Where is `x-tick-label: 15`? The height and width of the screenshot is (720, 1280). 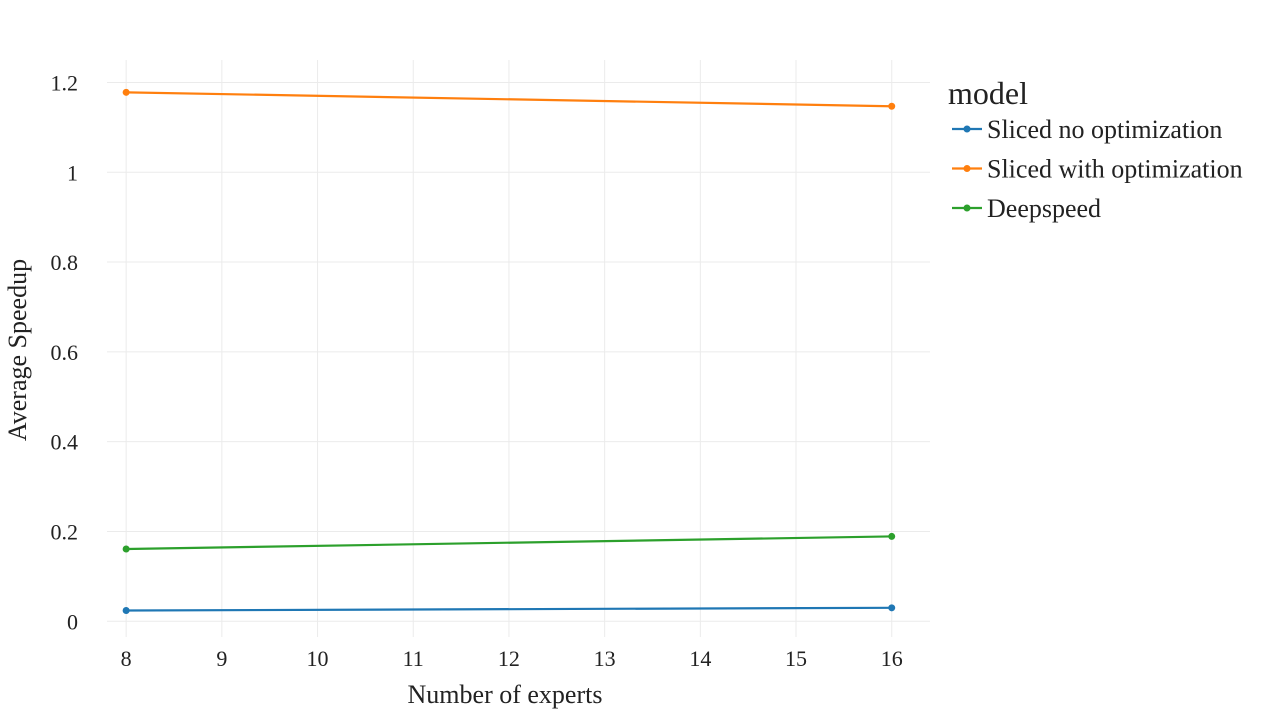
x-tick-label: 15 is located at coordinates (796, 658).